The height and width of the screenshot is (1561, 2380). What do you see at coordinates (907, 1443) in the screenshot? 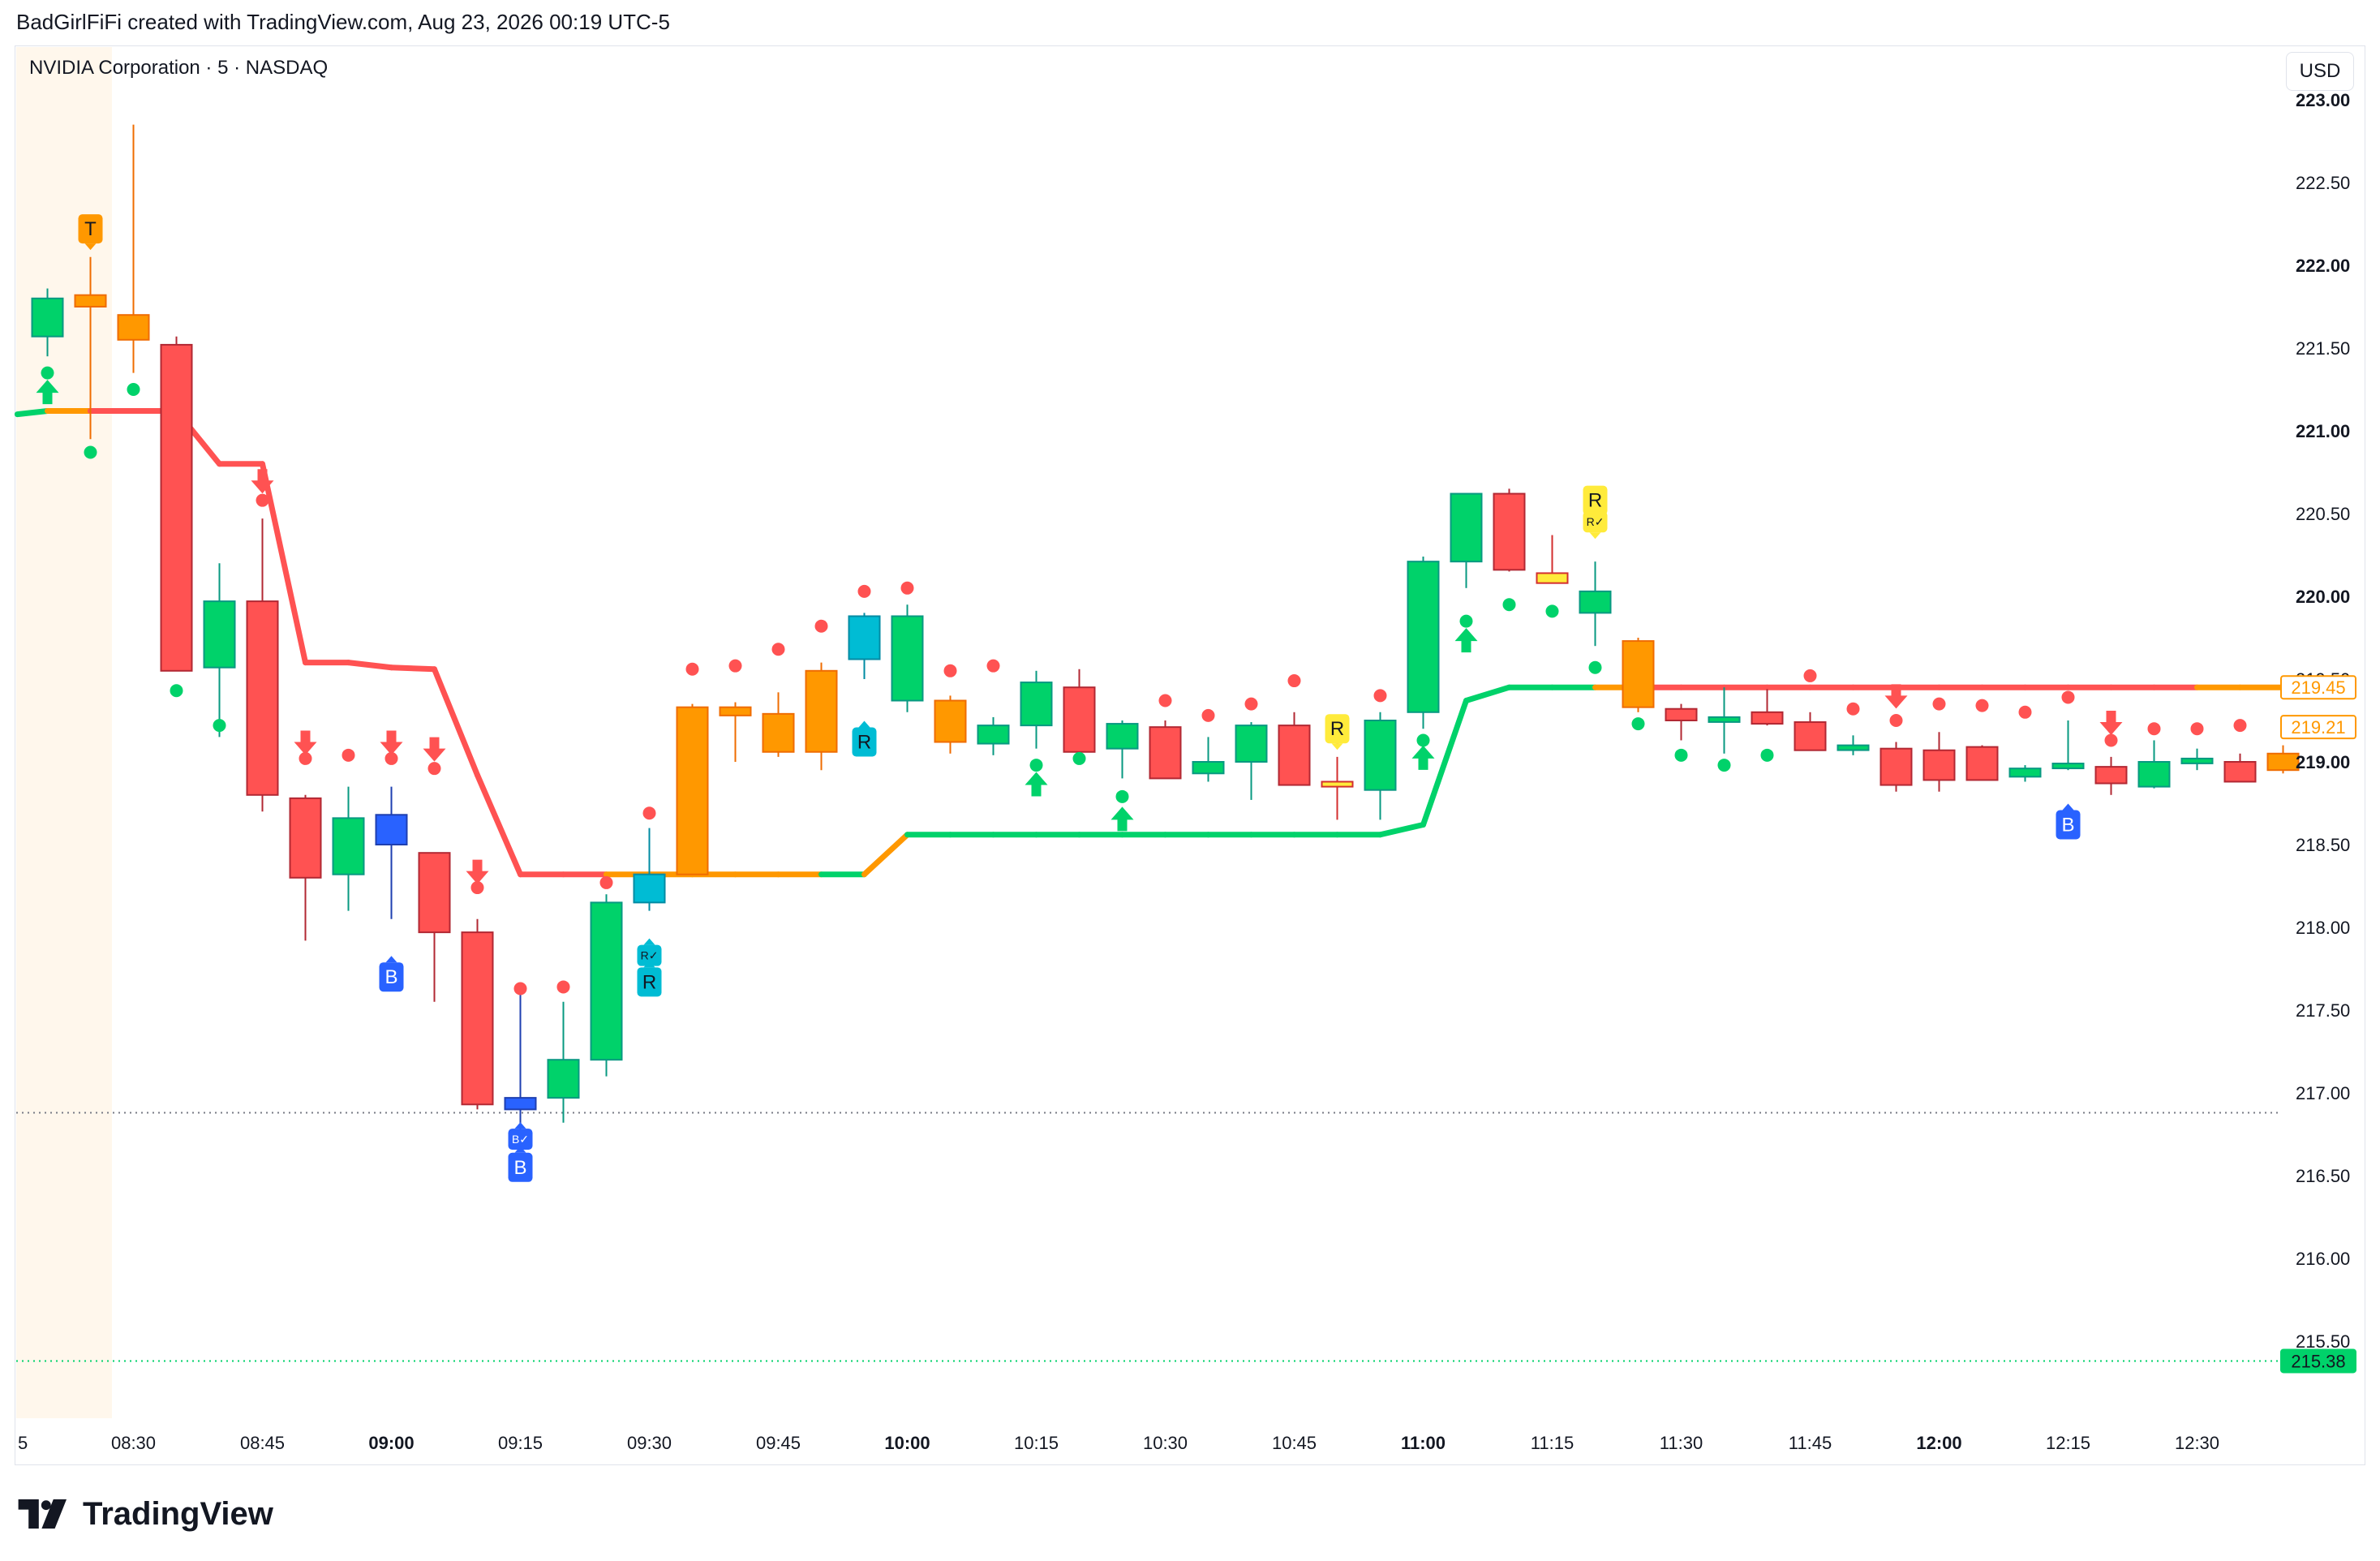
I see `x-axis-label: 10:00` at bounding box center [907, 1443].